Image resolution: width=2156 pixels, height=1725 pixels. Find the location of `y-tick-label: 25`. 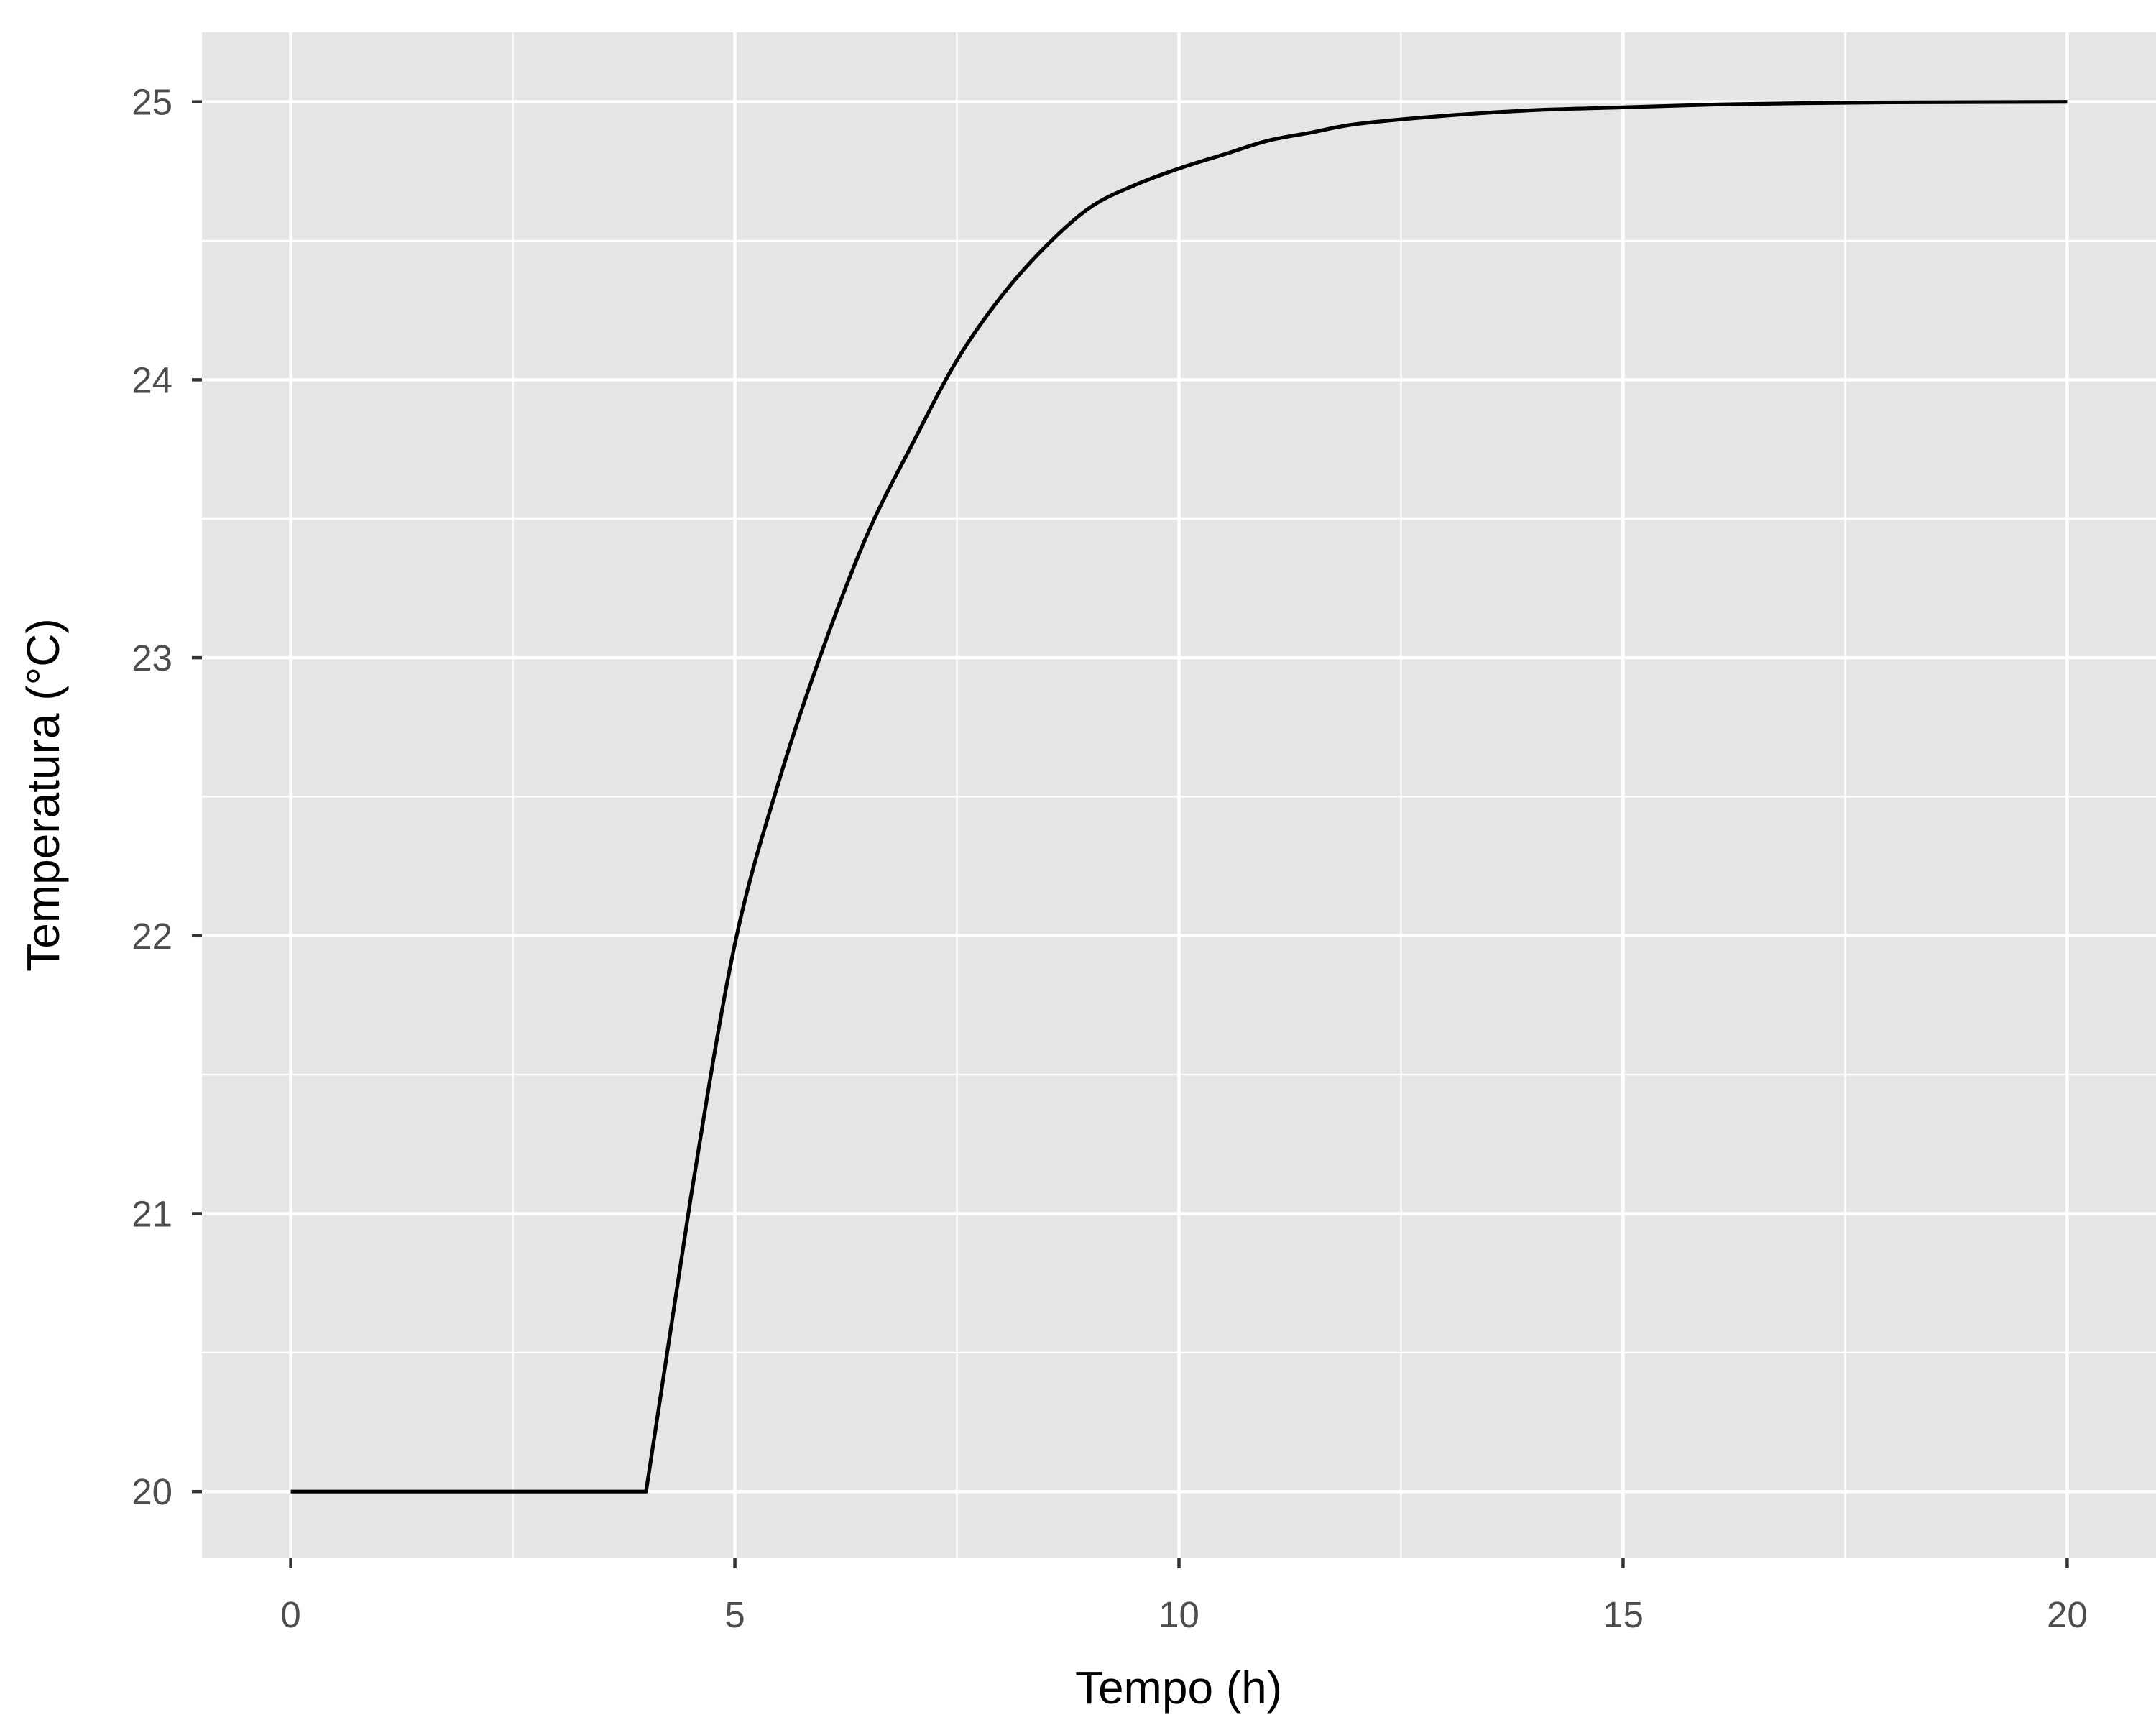

y-tick-label: 25 is located at coordinates (152, 102).